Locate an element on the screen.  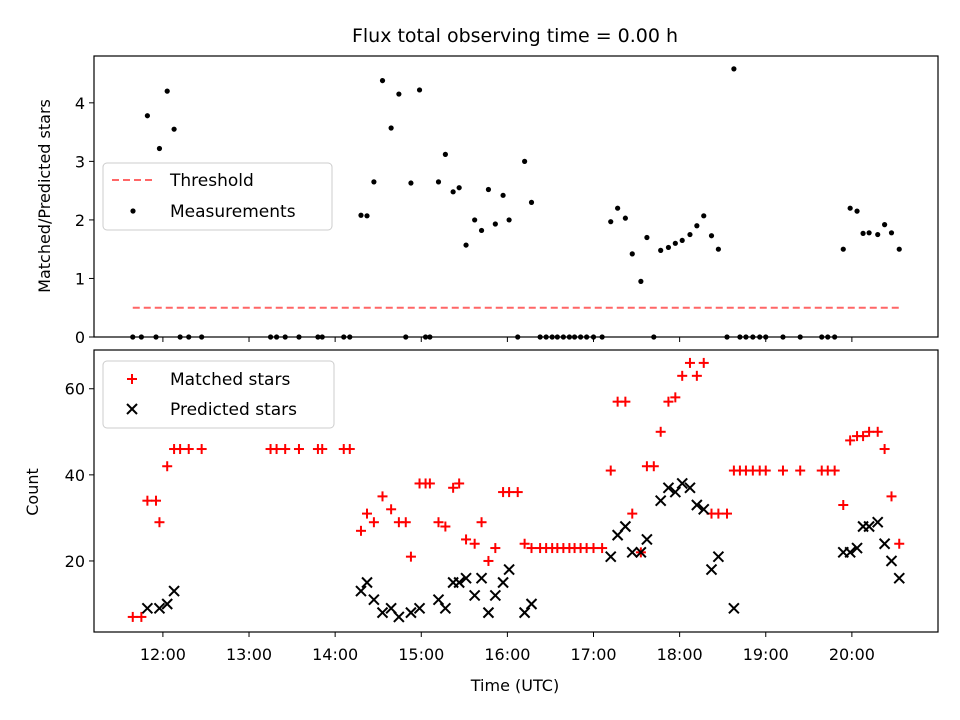
x-tick-label: 17:00 is located at coordinates (593, 654).